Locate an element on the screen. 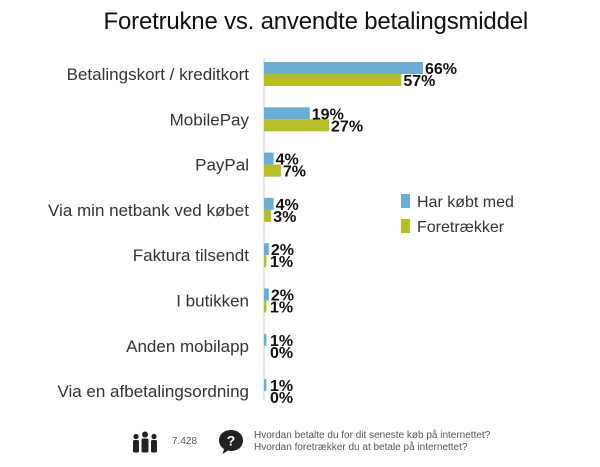 The height and width of the screenshot is (467, 600). category-label: PayPal is located at coordinates (222, 165).